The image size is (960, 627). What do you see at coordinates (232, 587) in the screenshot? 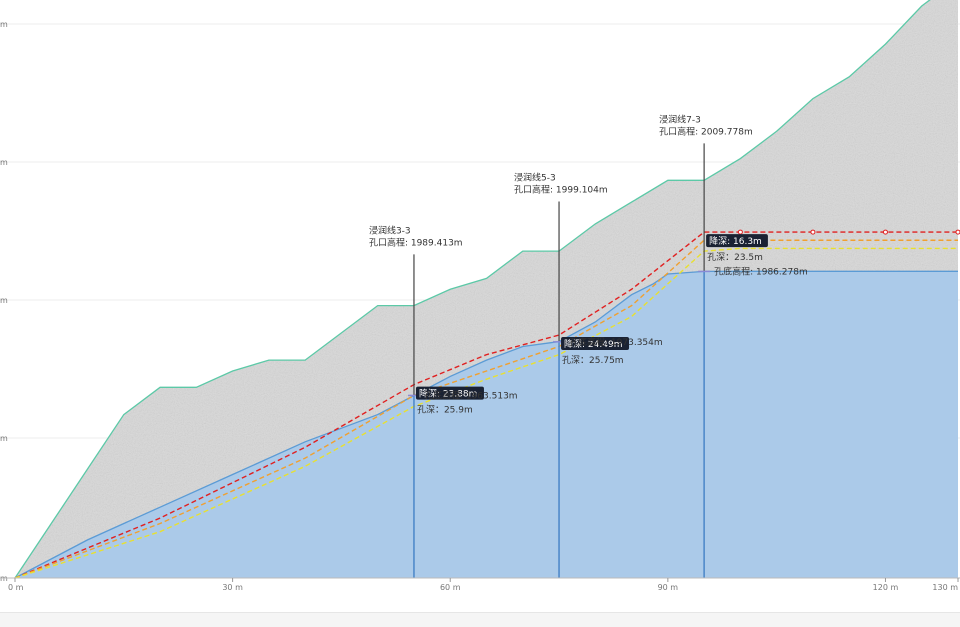
I see `x-tick-label: 30 m` at bounding box center [232, 587].